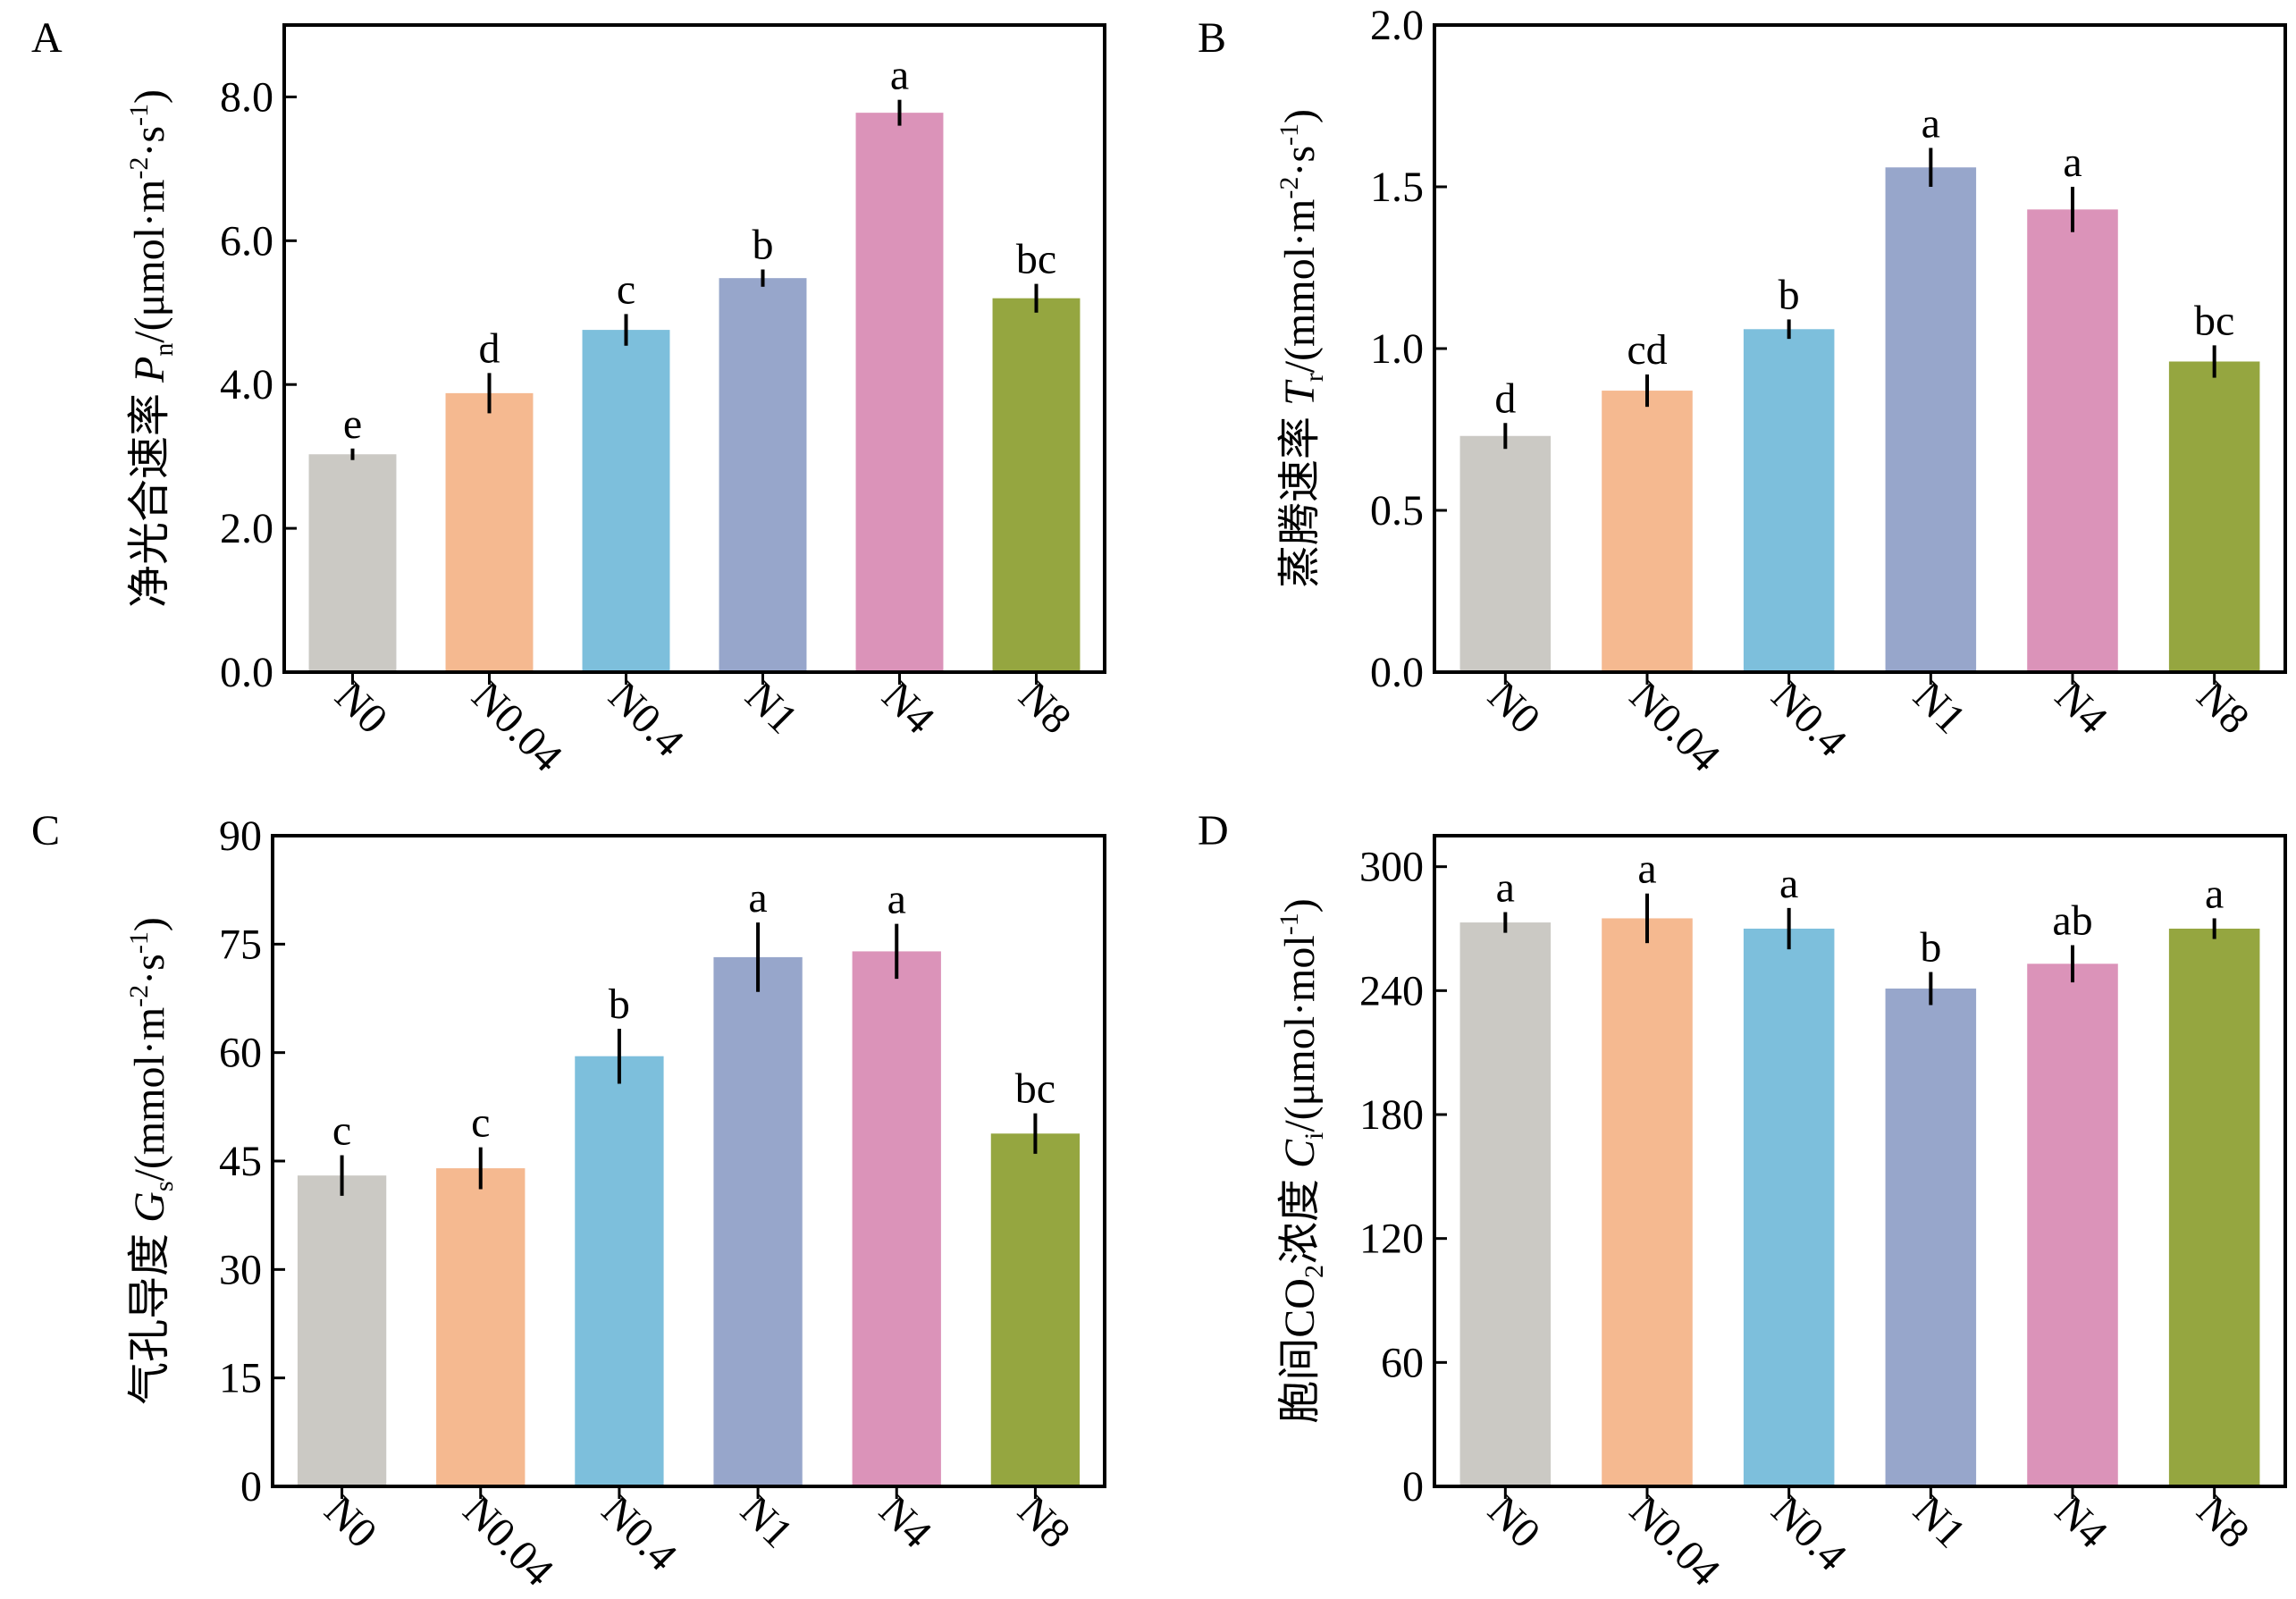 This screenshot has height=1599, width=2296. Describe the element at coordinates (246, 97) in the screenshot. I see `y-tick-label: 8.0` at that location.